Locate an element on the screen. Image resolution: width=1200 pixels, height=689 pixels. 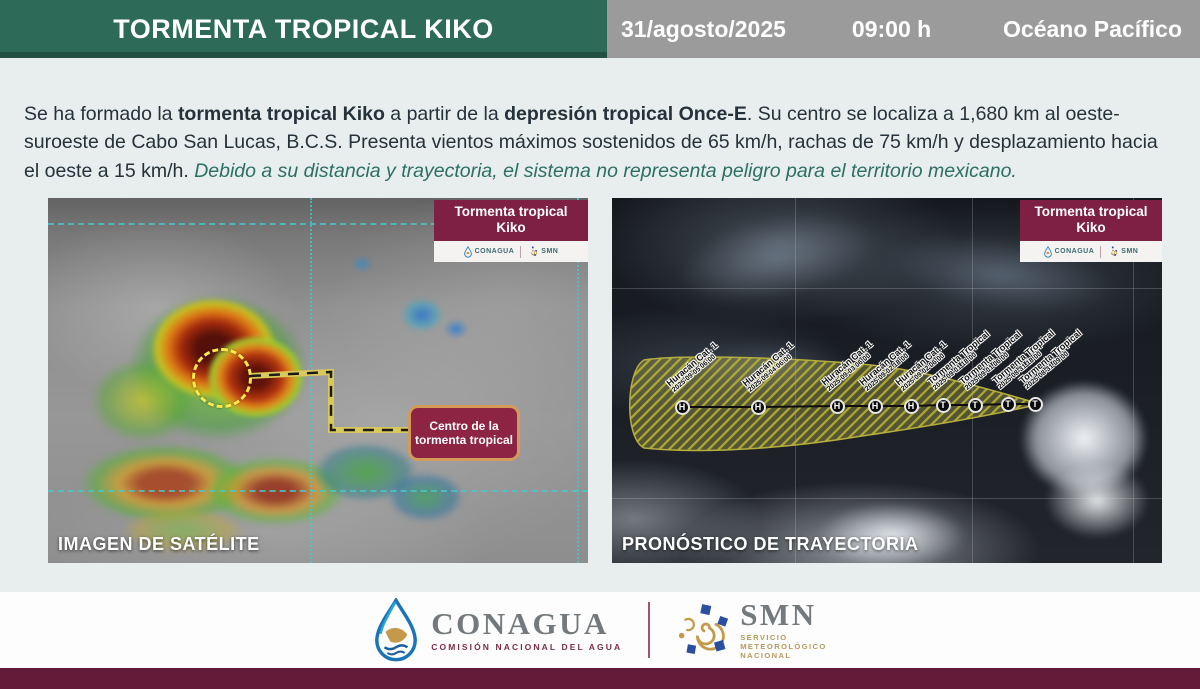
banner-region: Océano Pacífico is located at coordinates (1092, 28).